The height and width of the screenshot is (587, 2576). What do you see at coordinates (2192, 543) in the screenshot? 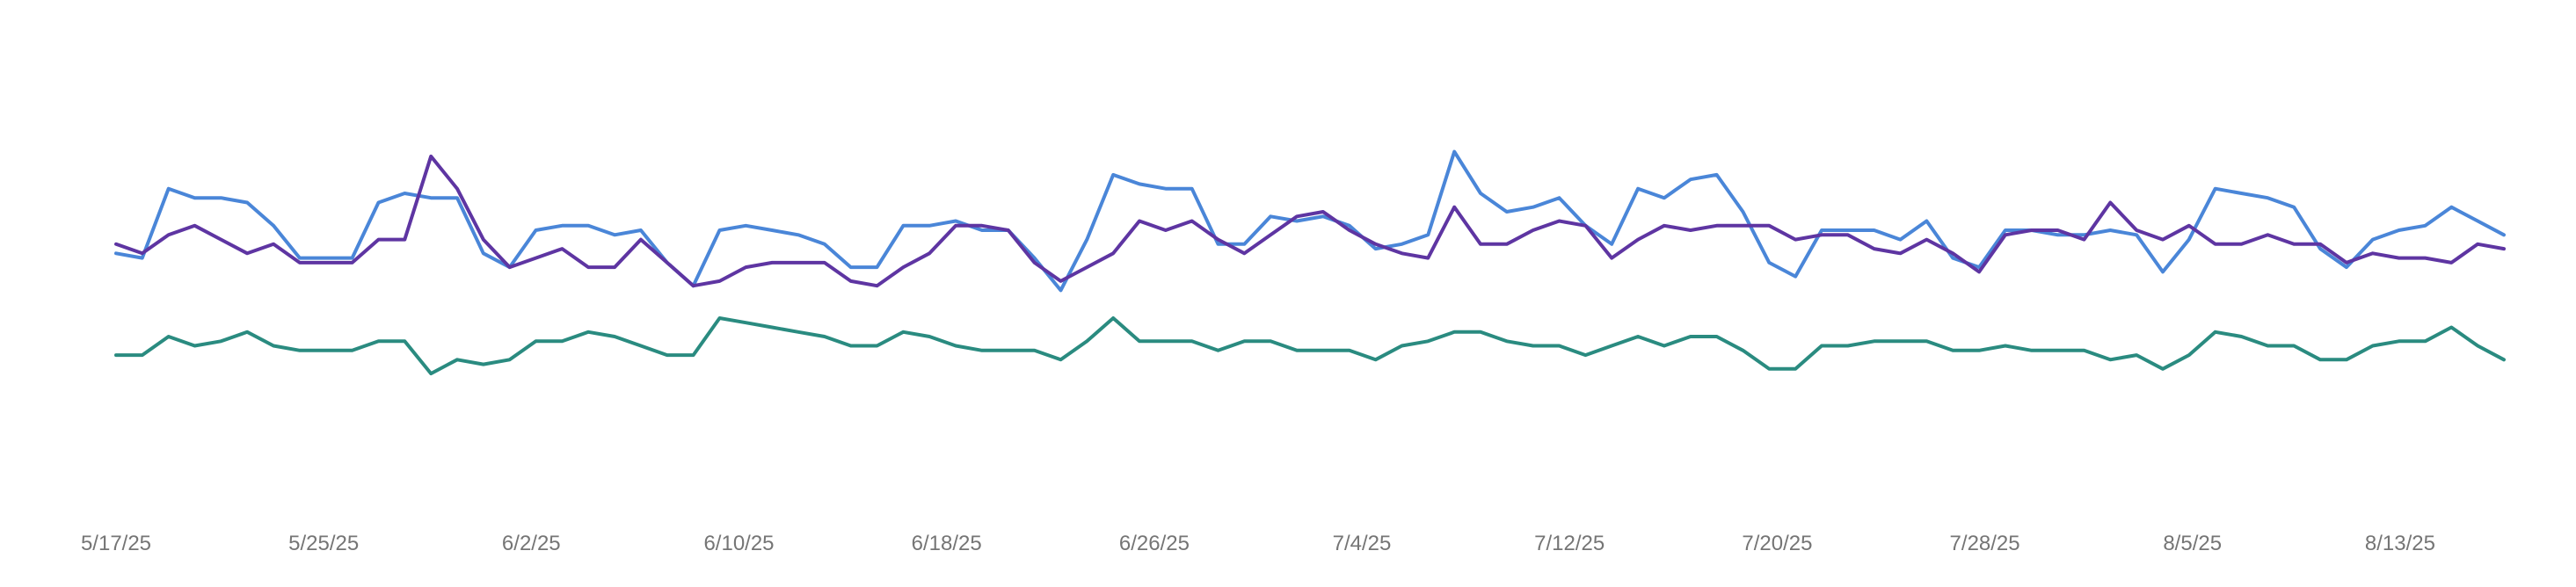
I see `x-tick-label: 8/5/25` at bounding box center [2192, 543].